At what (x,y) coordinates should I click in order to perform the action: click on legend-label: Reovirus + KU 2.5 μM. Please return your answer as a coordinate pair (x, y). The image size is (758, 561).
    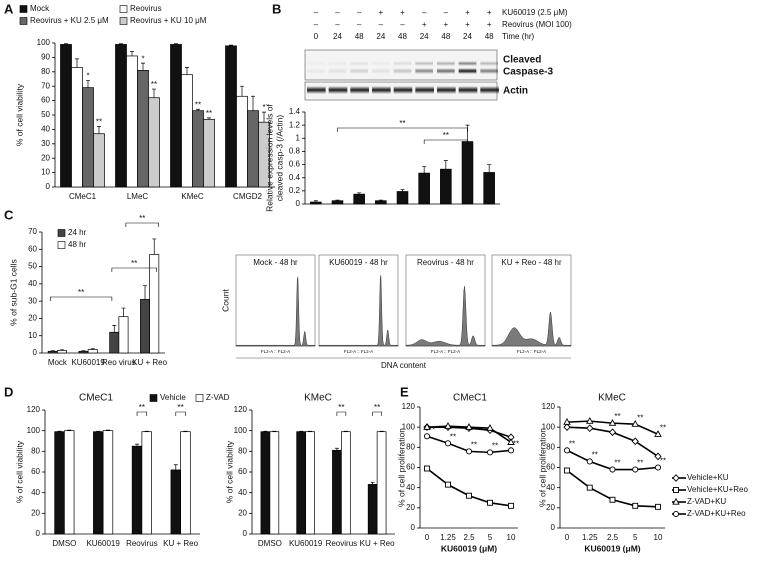
    Looking at the image, I should click on (69, 20).